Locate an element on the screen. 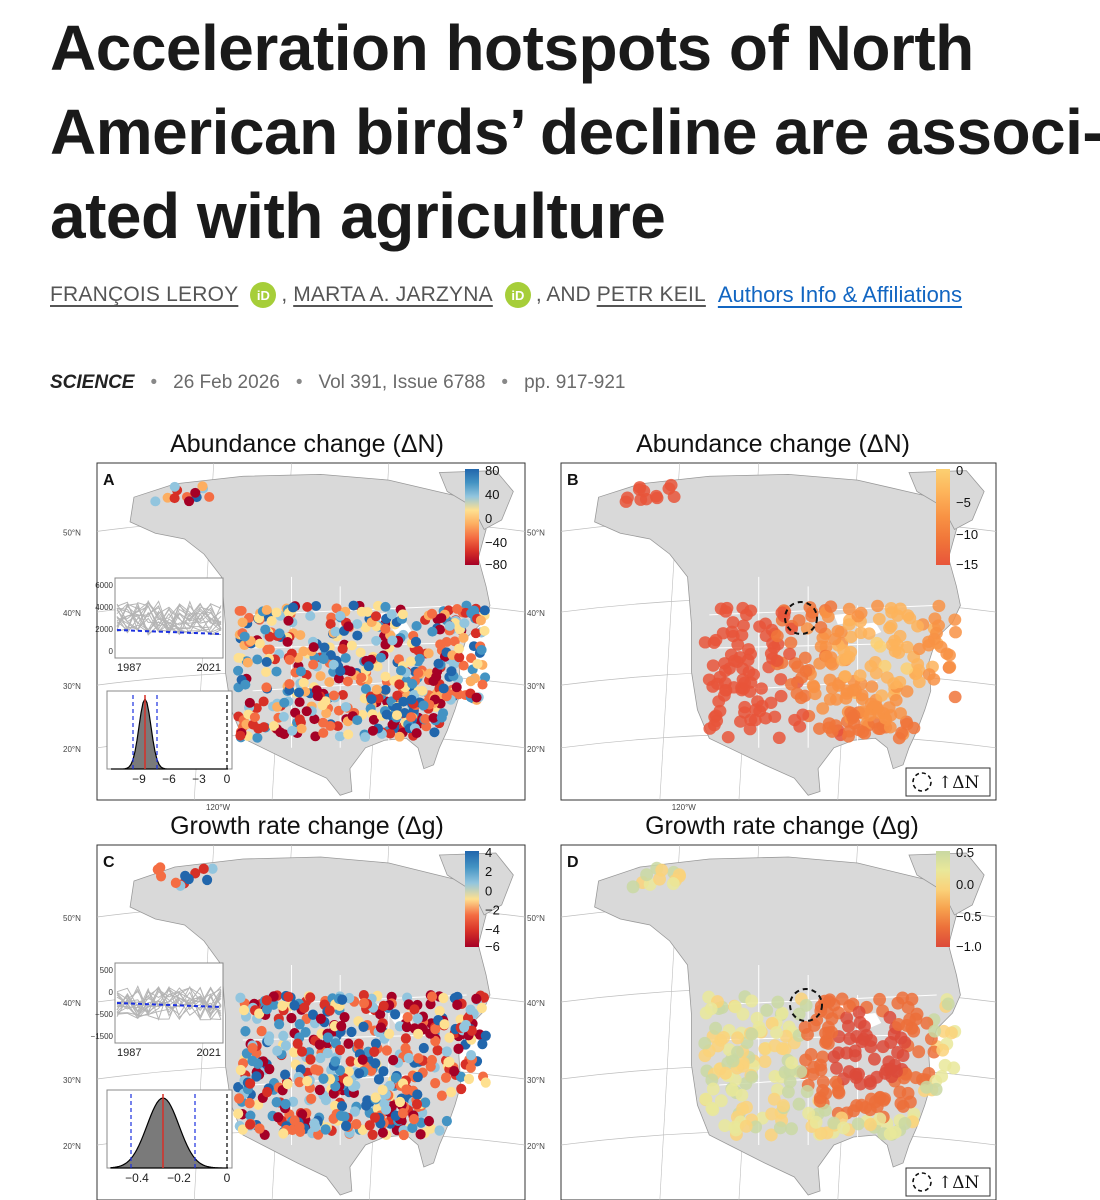  color-legend: 0 −5 −10 −15 is located at coordinates (957, 517).